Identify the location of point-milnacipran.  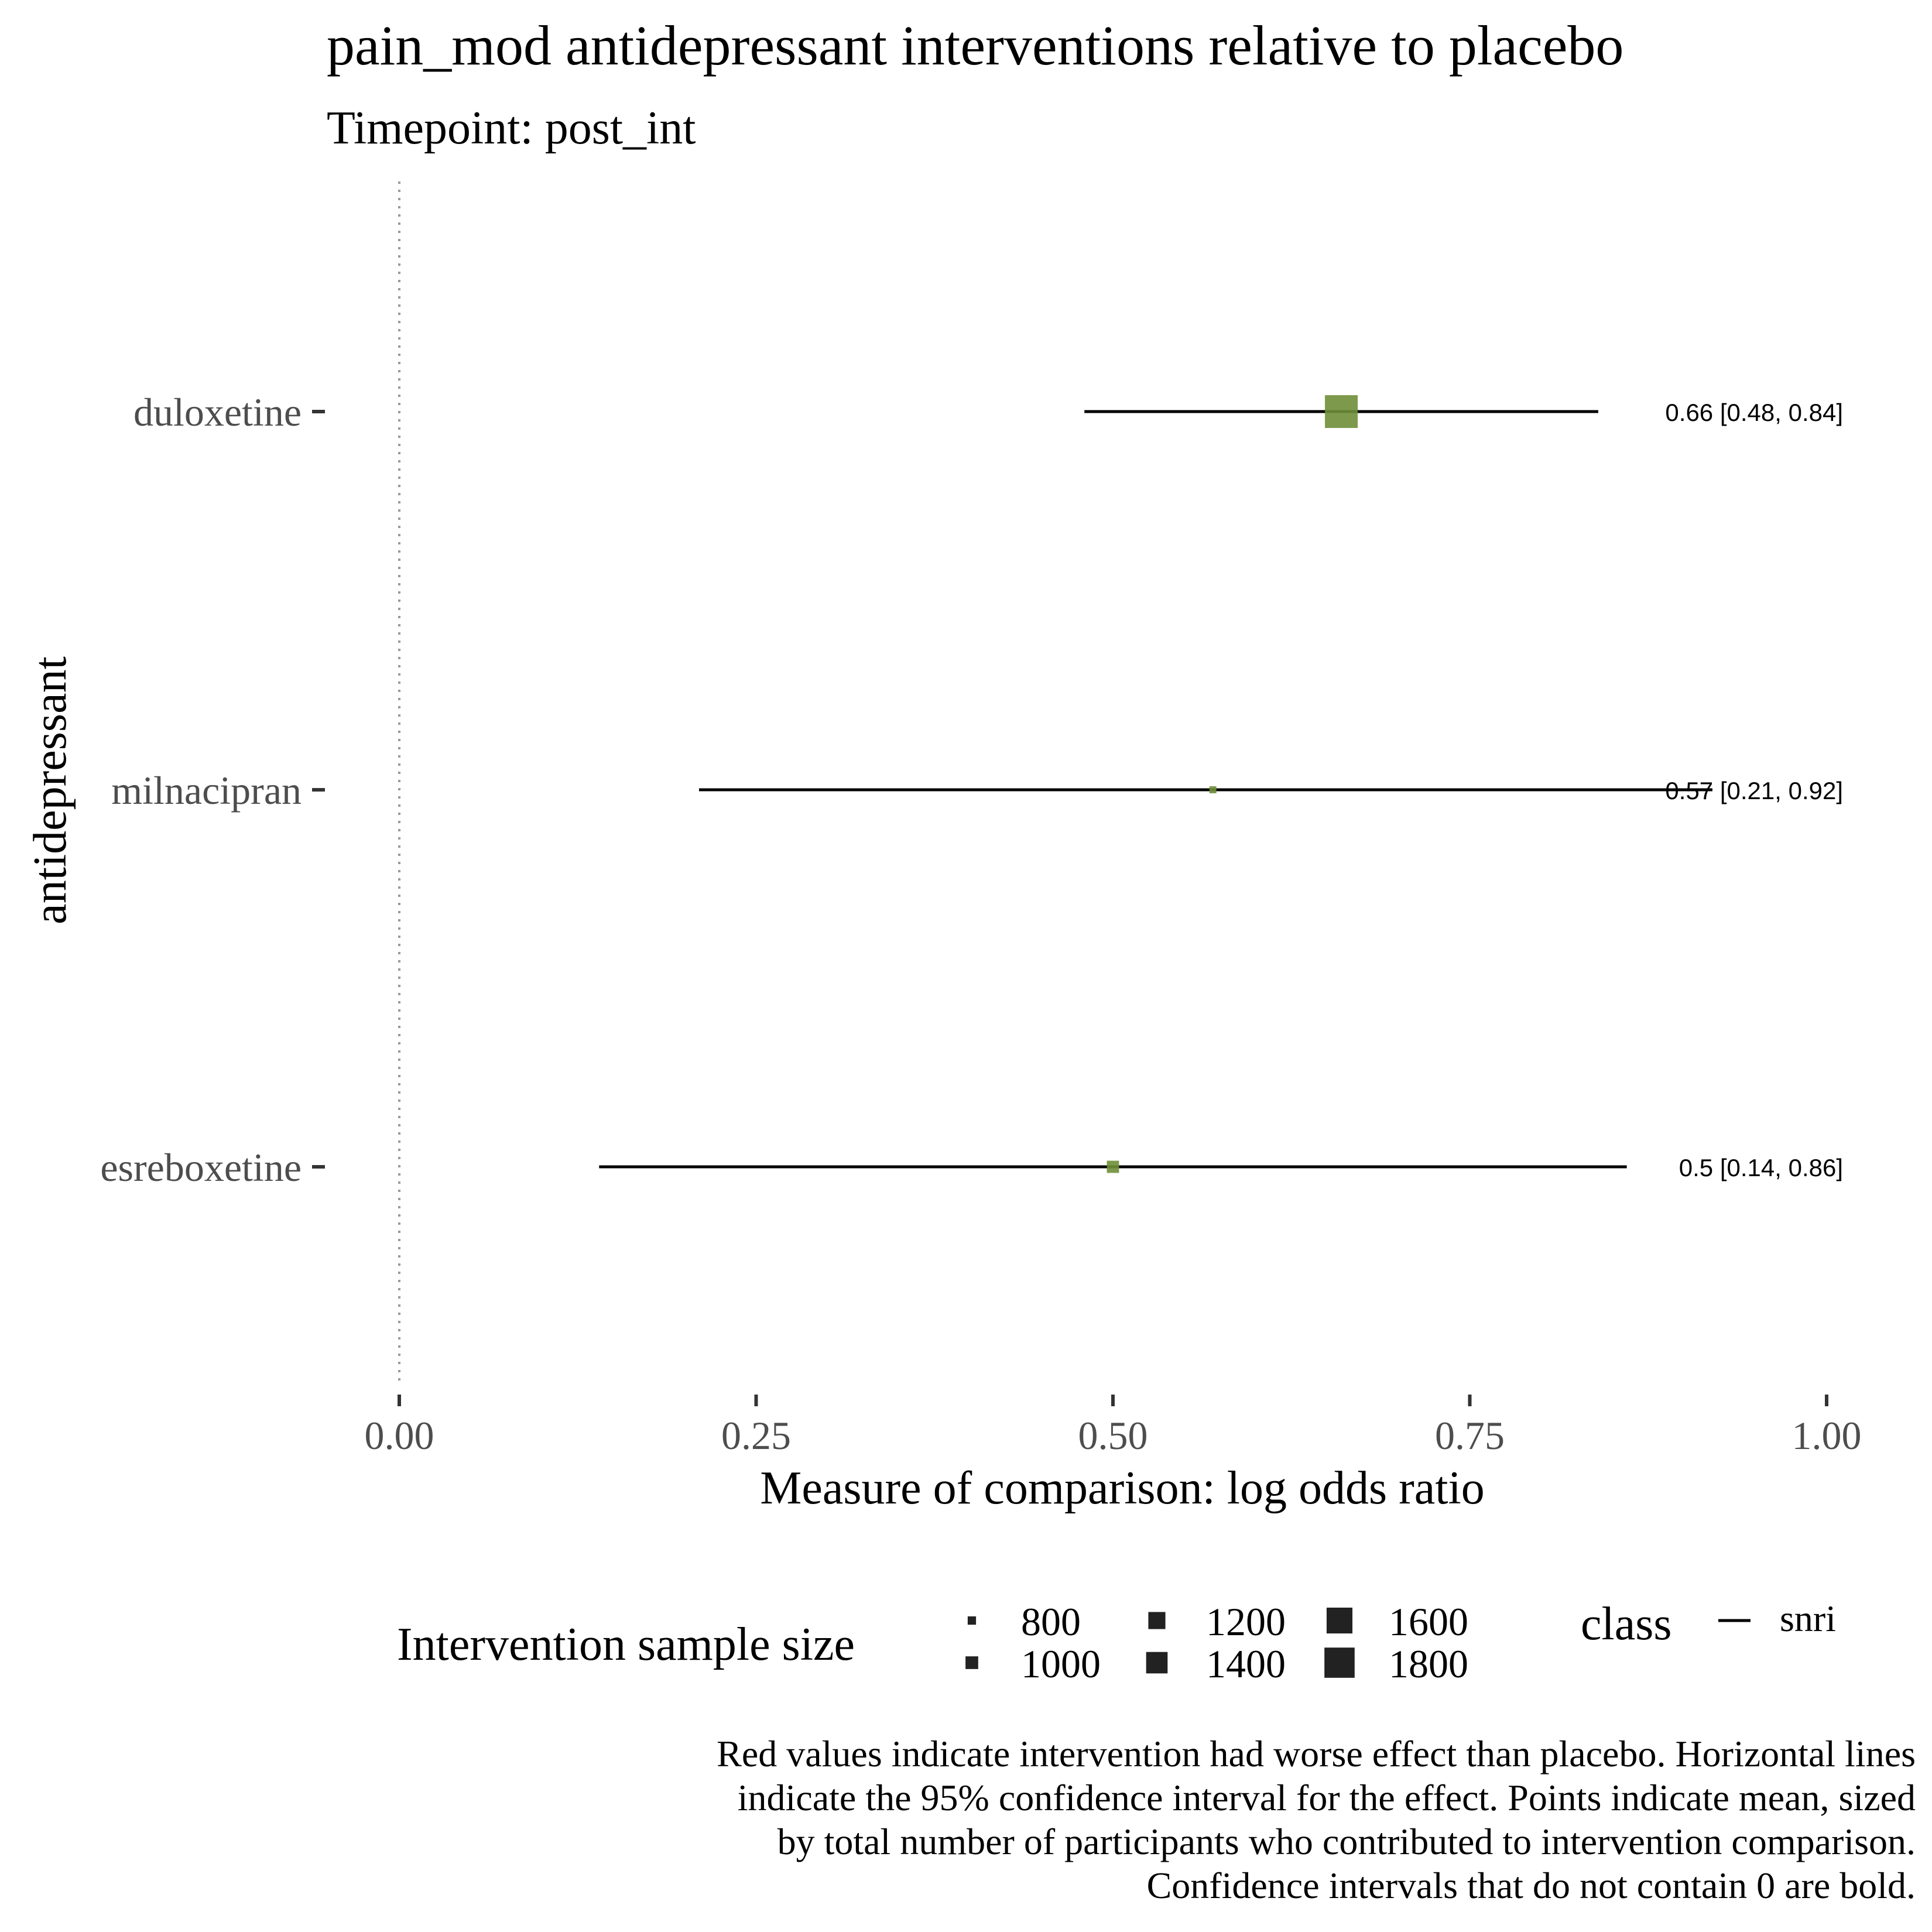
(1213, 789).